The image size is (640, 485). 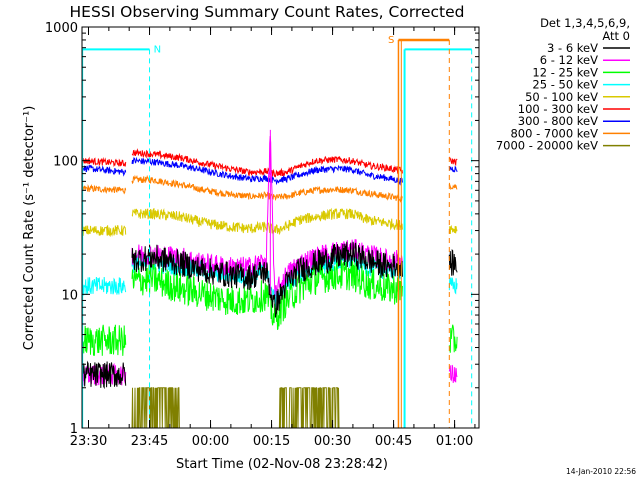 What do you see at coordinates (282, 464) in the screenshot?
I see `x-axis-label: Start Time (02-Nov-08 23:28:42)` at bounding box center [282, 464].